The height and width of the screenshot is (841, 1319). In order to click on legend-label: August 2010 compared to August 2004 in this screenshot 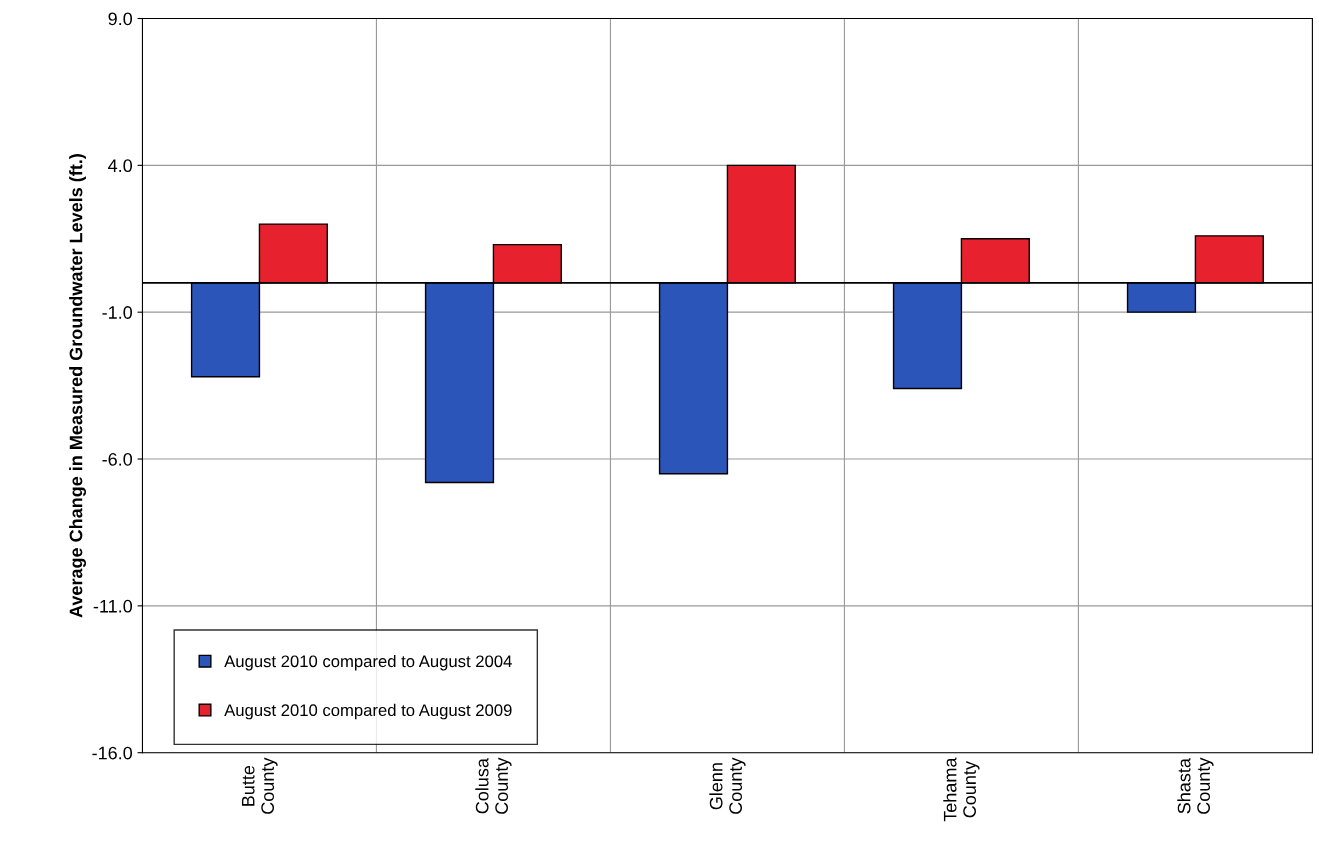, I will do `click(368, 662)`.